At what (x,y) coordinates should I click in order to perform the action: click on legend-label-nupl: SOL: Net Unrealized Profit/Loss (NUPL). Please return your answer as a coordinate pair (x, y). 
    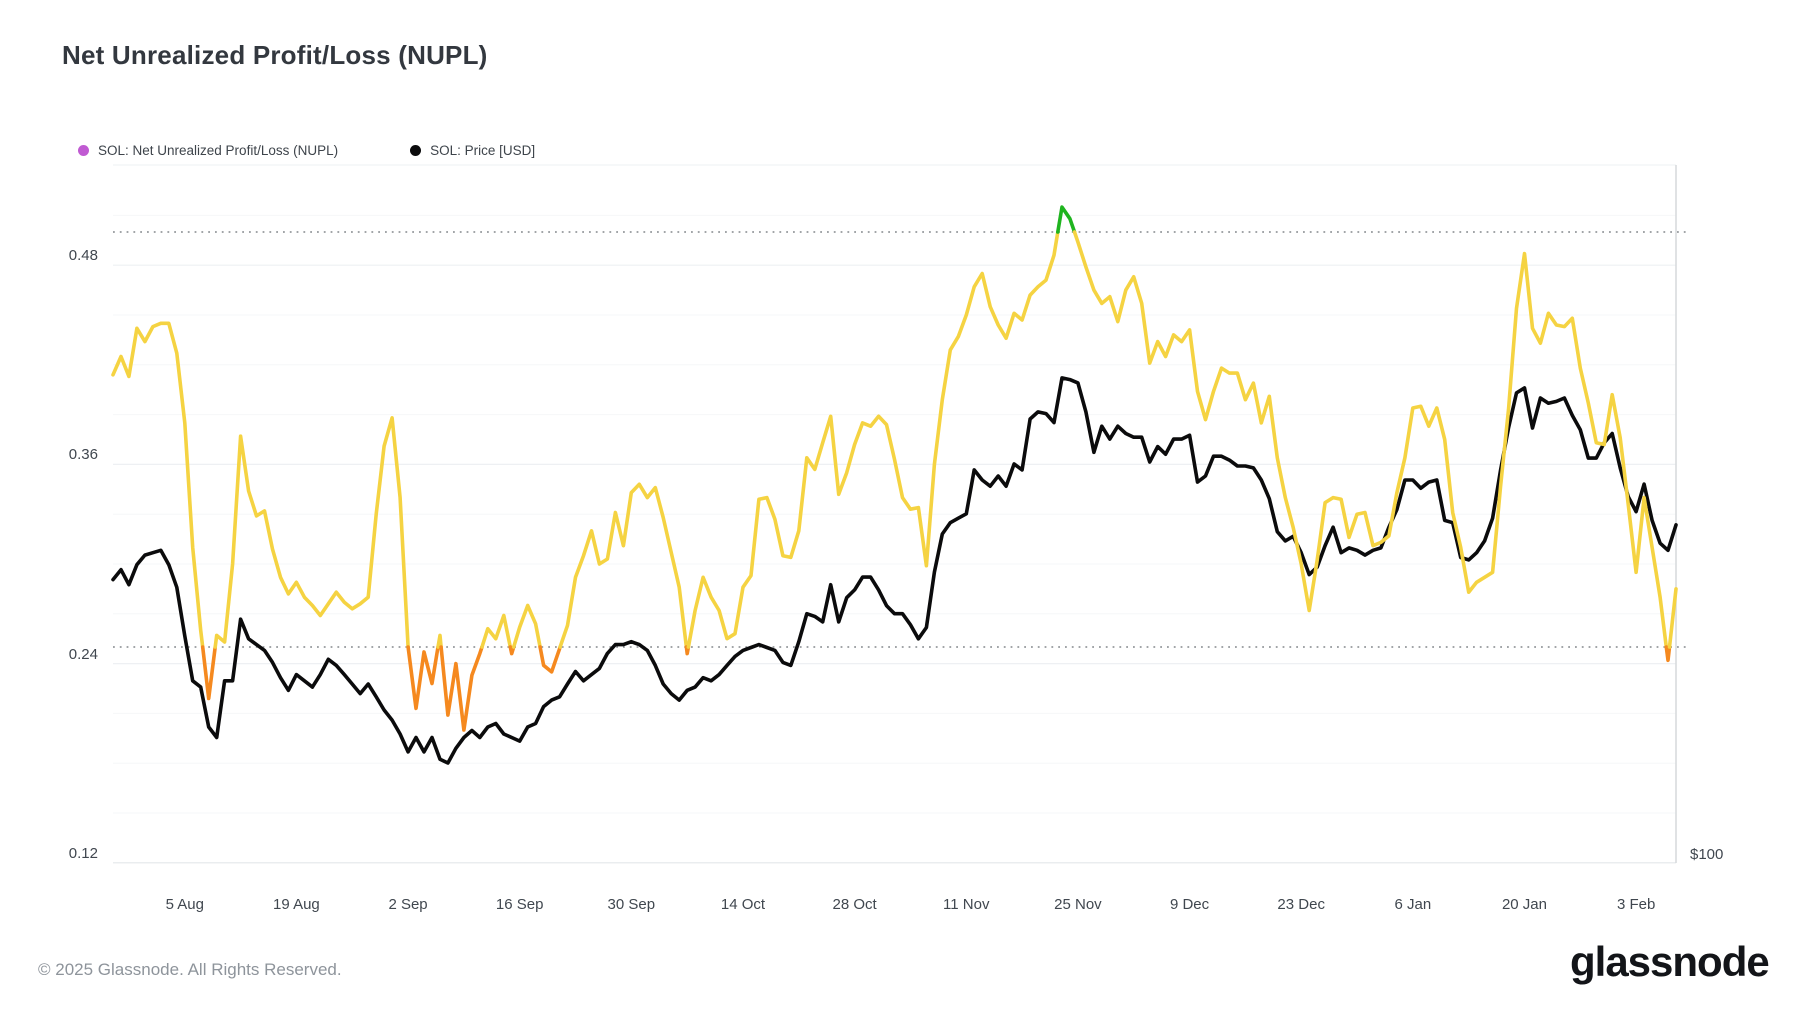
    Looking at the image, I should click on (218, 150).